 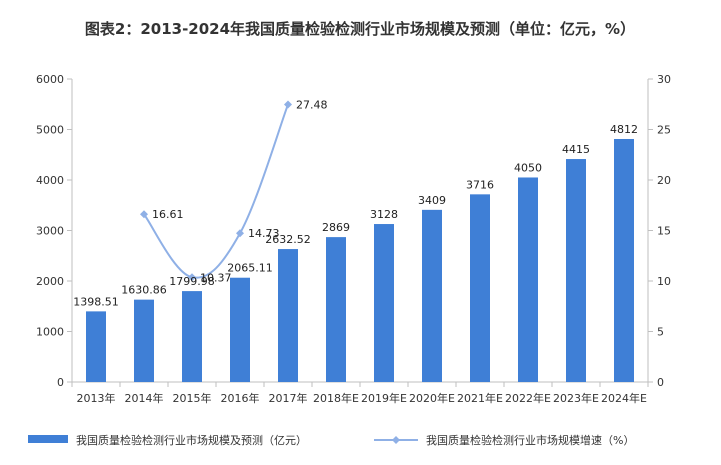 I want to click on x-axis-tick-label: 2023年E, so click(x=576, y=398).